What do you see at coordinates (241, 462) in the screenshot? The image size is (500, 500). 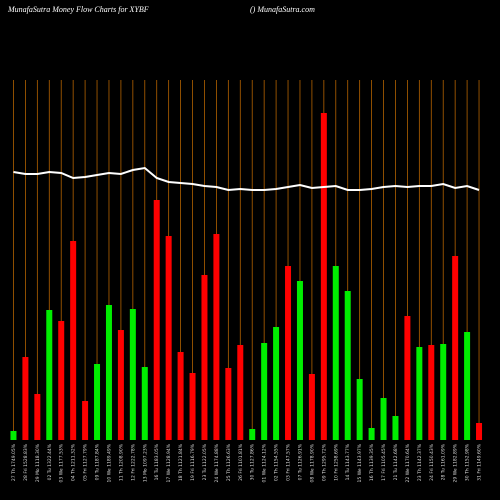 I see `x-tick-label: 26 Fri 1101.81%` at bounding box center [241, 462].